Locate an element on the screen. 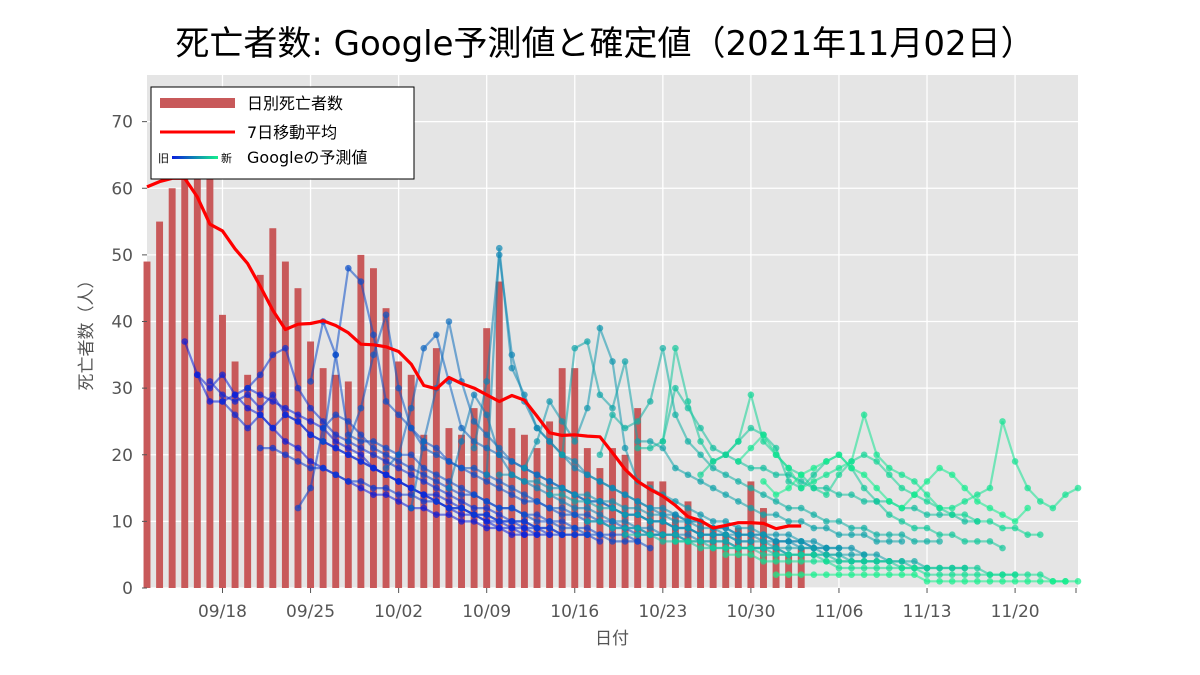 The height and width of the screenshot is (675, 1200). forecast-line is located at coordinates (895, 488).